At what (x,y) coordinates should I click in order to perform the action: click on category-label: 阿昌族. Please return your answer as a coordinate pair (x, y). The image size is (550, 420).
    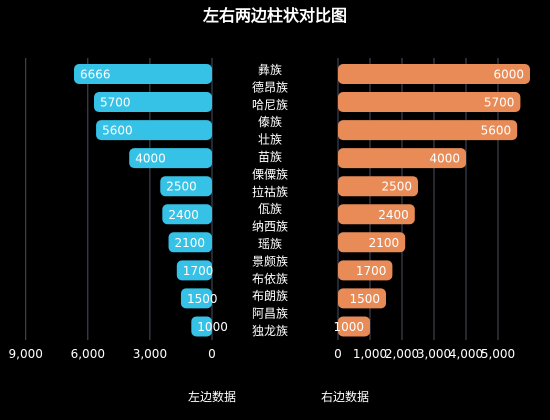
    Looking at the image, I should click on (270, 314).